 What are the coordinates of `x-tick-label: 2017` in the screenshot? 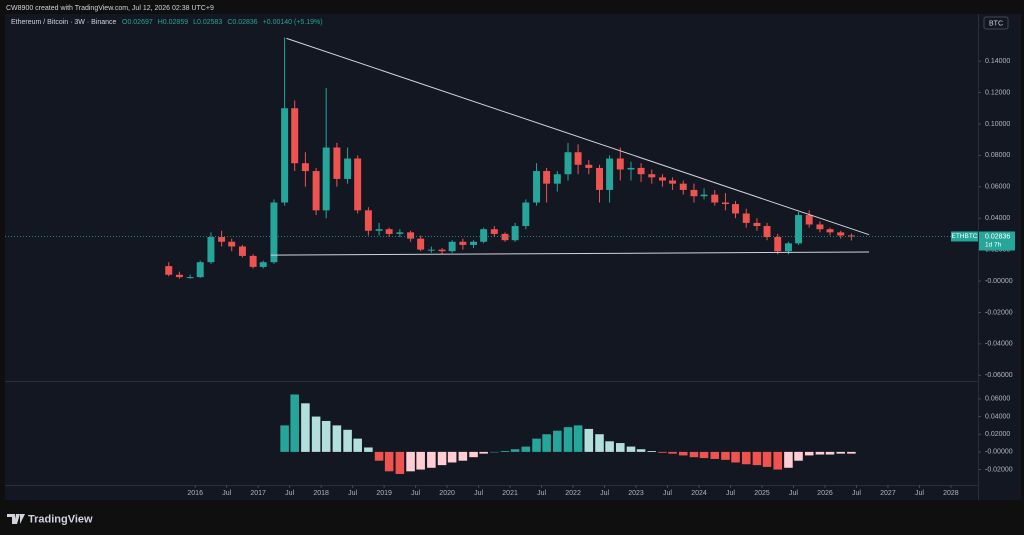 It's located at (258, 493).